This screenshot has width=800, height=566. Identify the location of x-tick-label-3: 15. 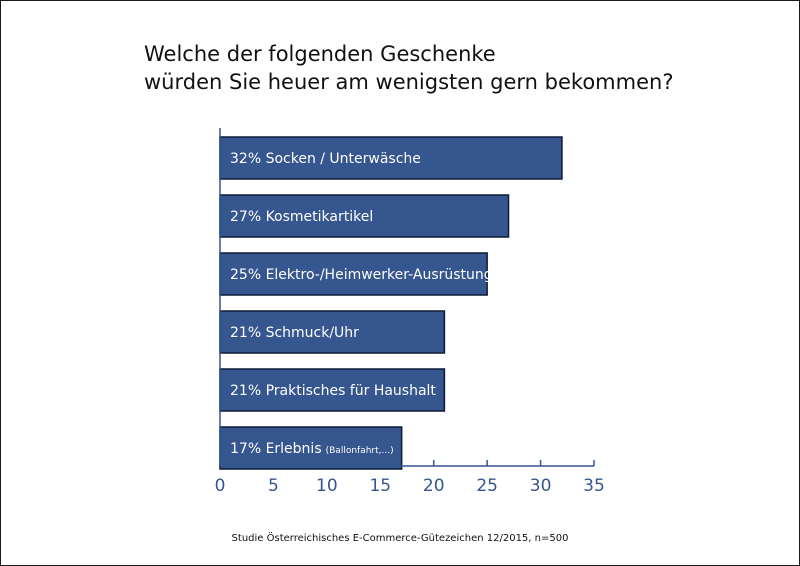
(380, 486).